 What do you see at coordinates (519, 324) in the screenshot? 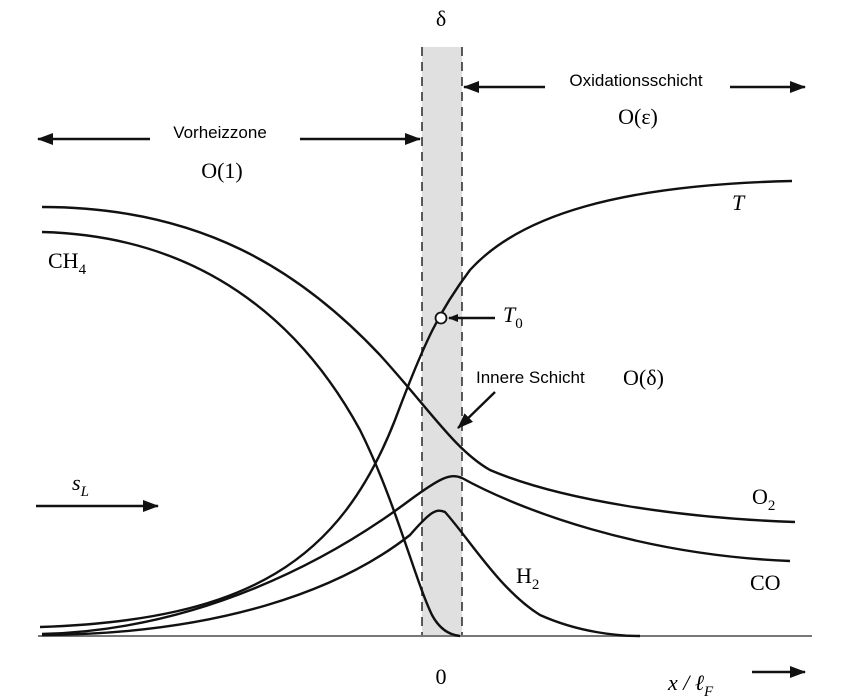
I see `label-subscript: 0` at bounding box center [519, 324].